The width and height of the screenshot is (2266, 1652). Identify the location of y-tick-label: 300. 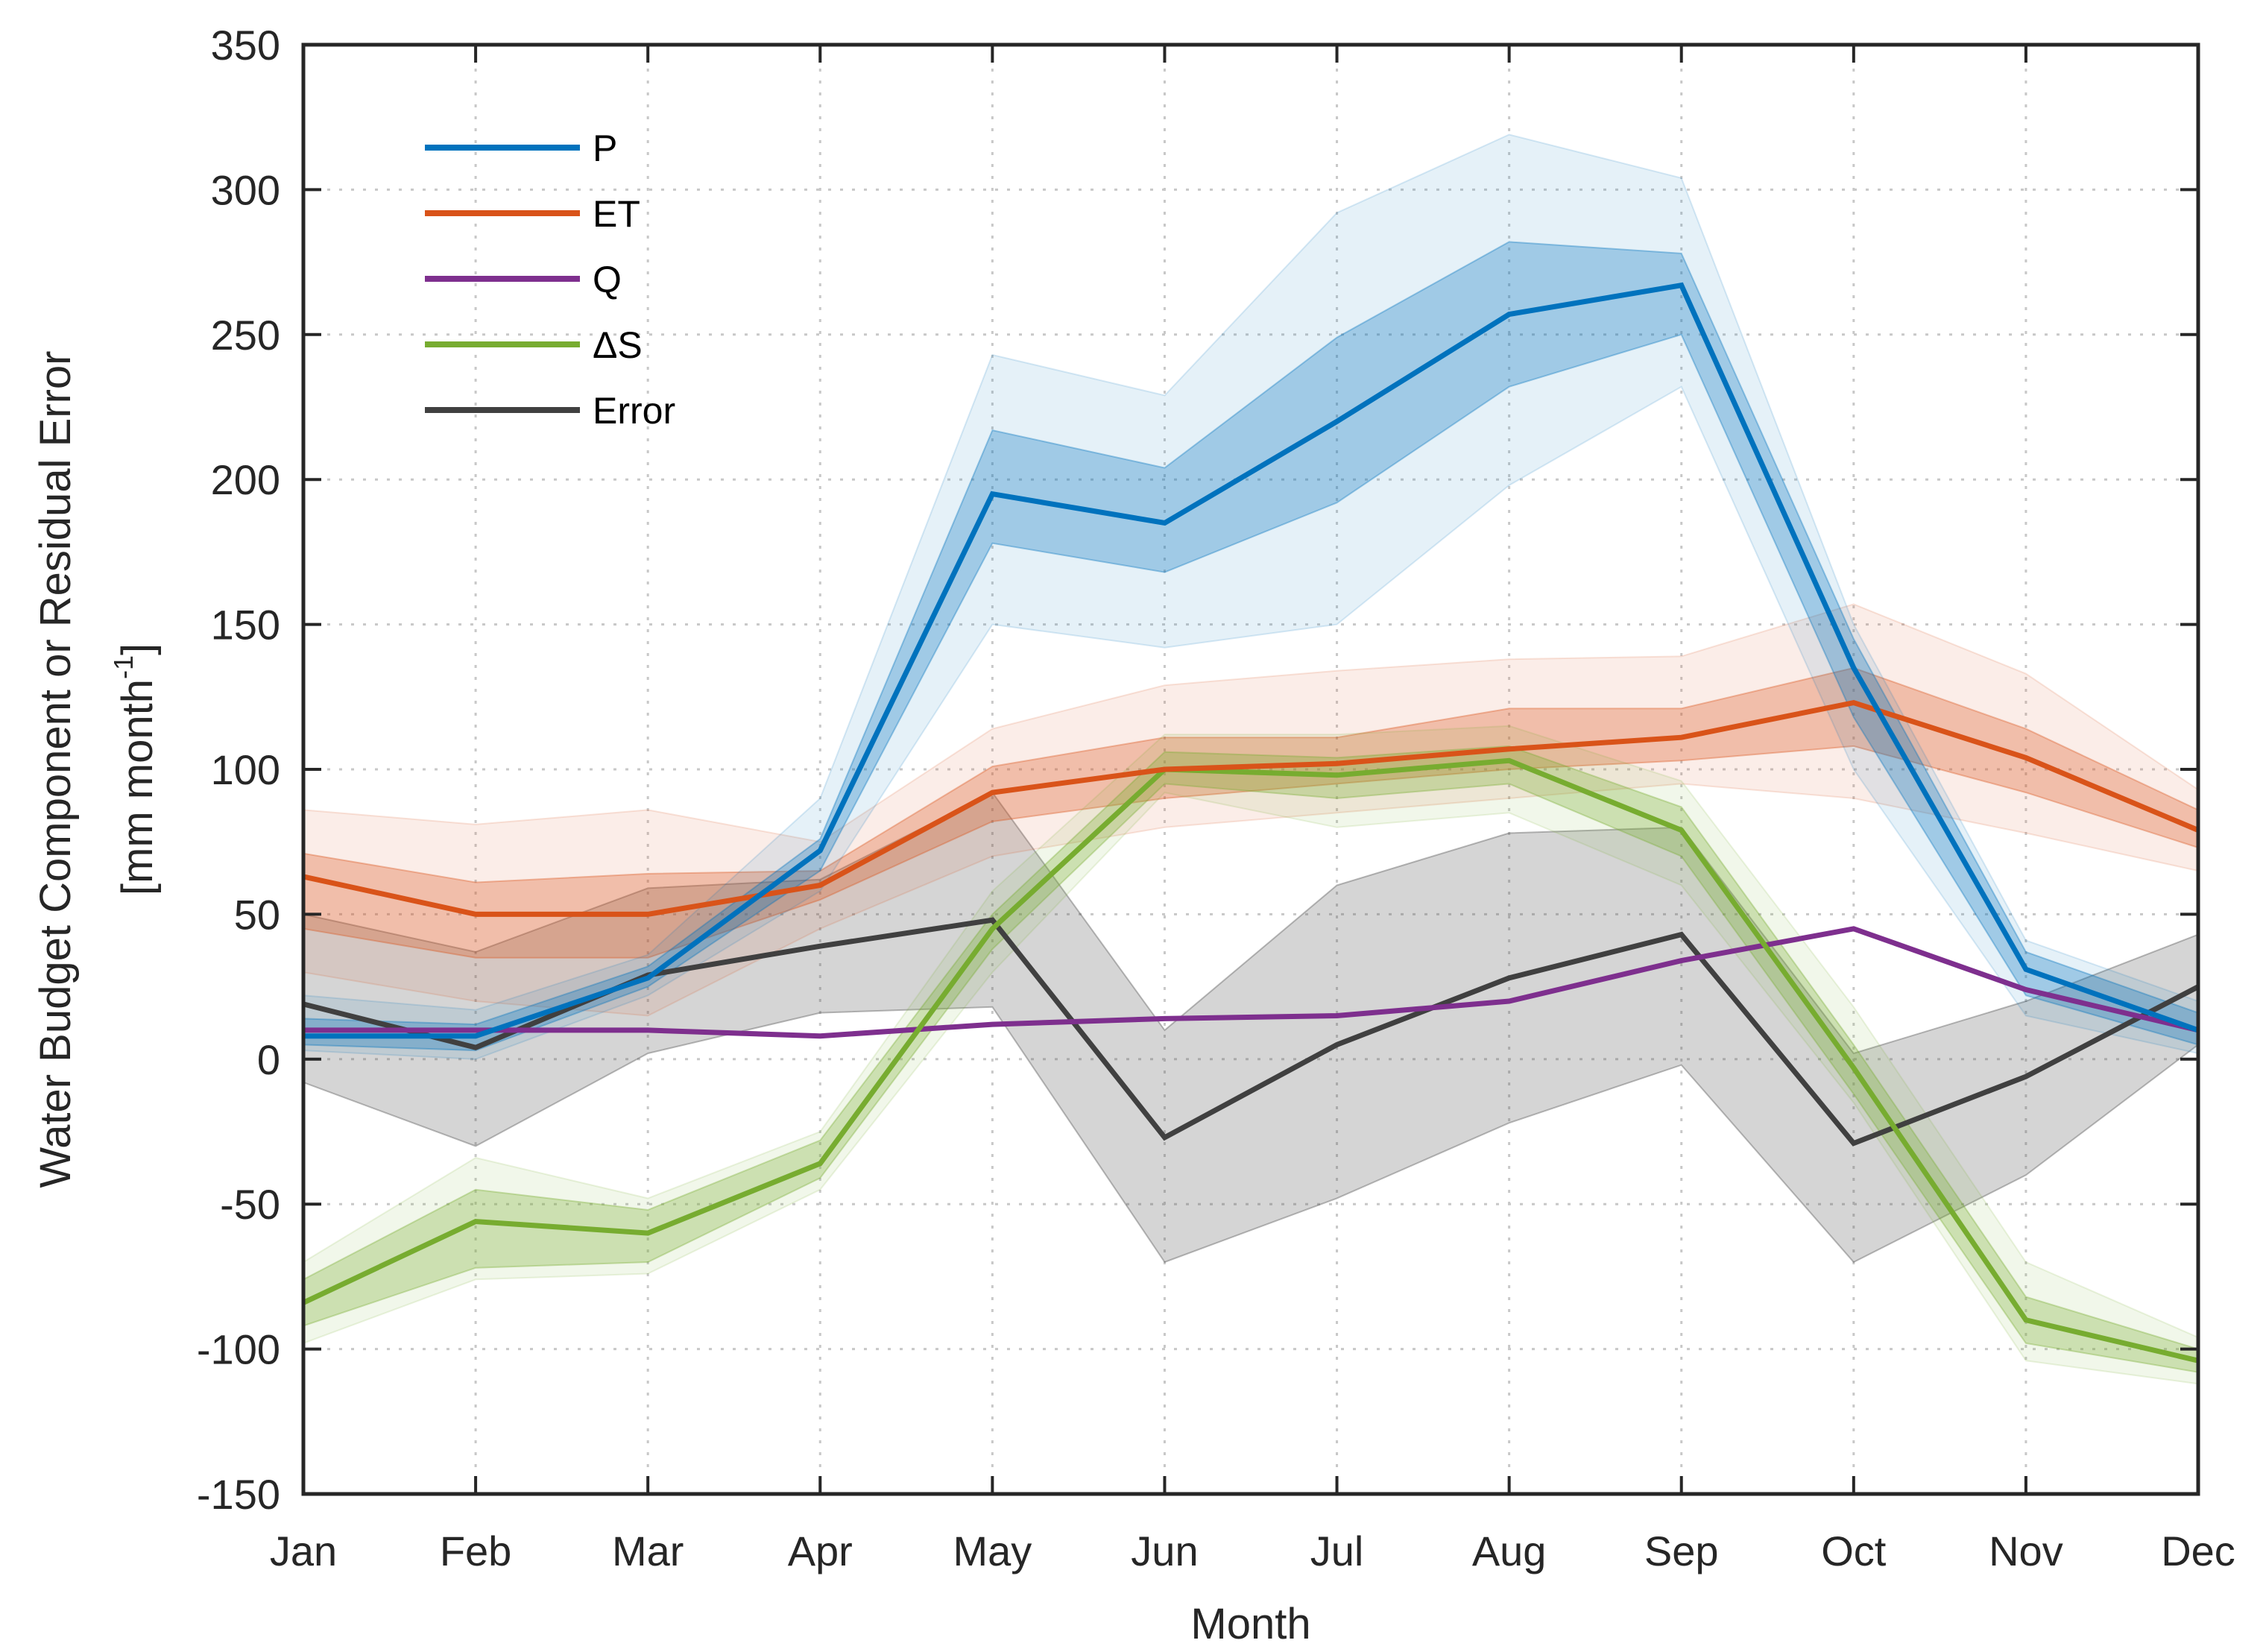
(246, 189).